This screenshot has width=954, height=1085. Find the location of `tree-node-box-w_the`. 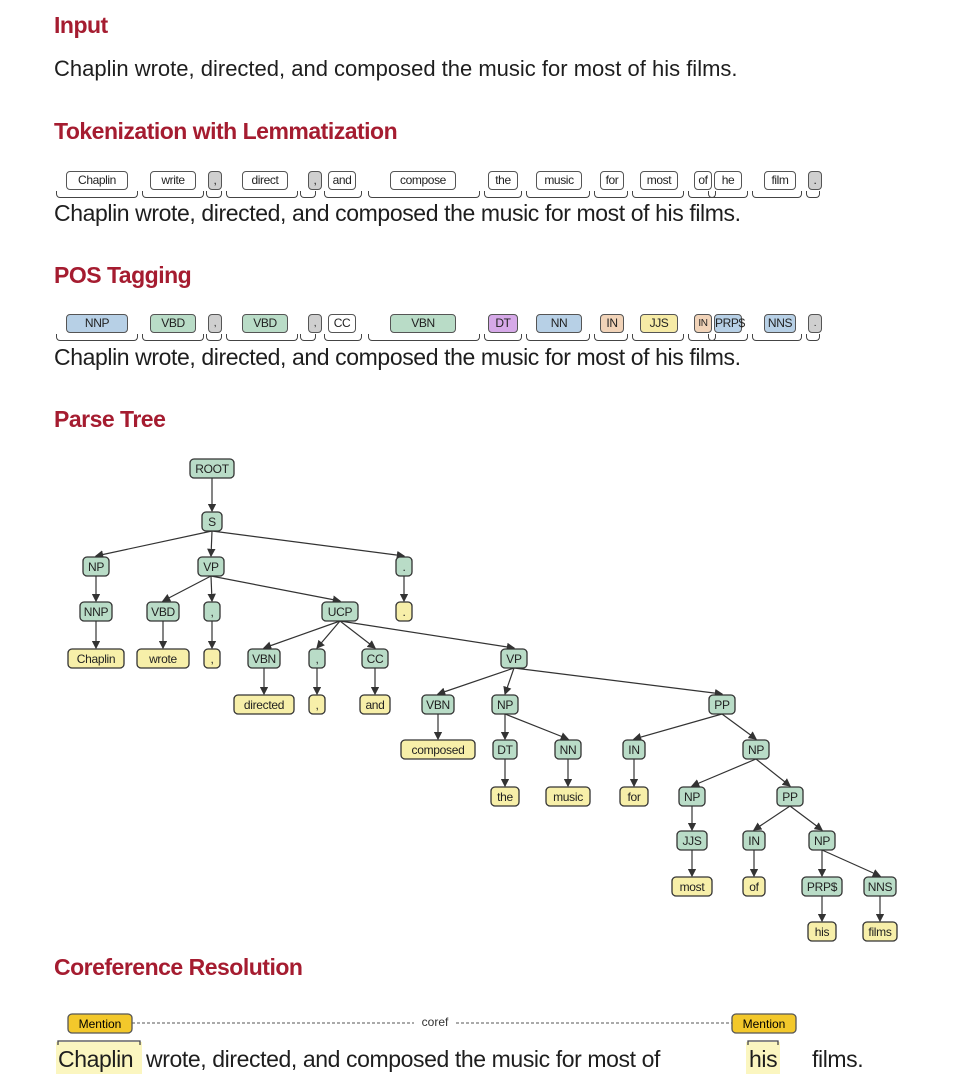

tree-node-box-w_the is located at coordinates (505, 796).